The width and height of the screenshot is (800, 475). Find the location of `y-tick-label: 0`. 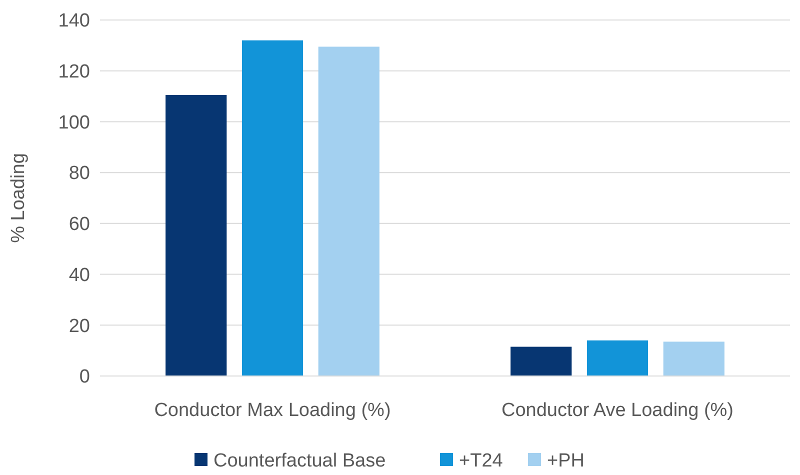

y-tick-label: 0 is located at coordinates (84, 377).